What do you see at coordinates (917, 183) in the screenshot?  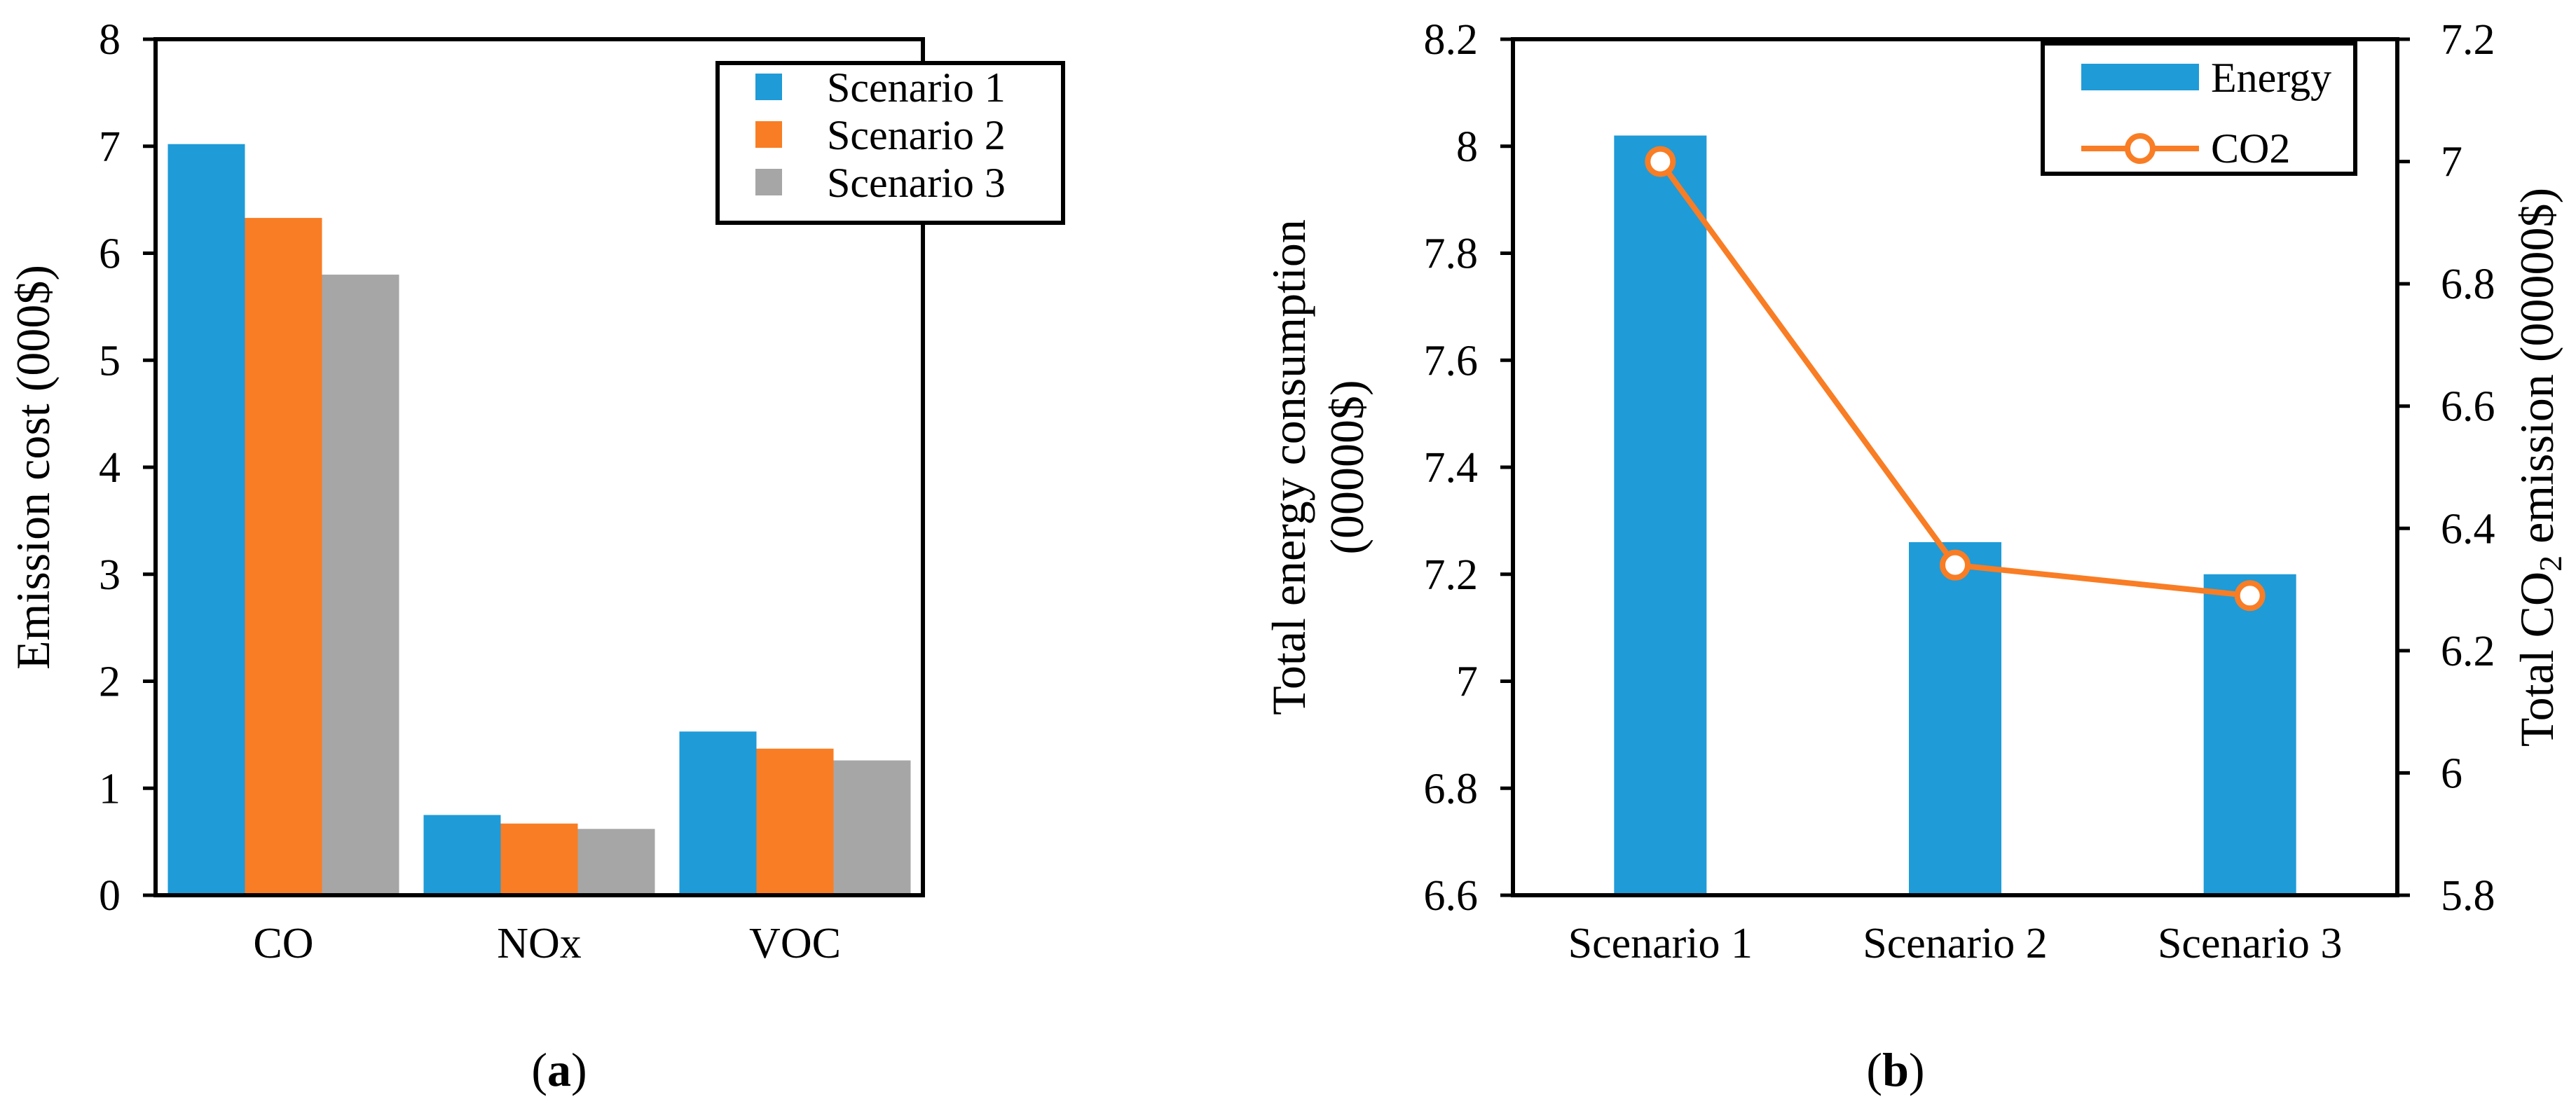 I see `legend-label-scenario-3: Scenario 3` at bounding box center [917, 183].